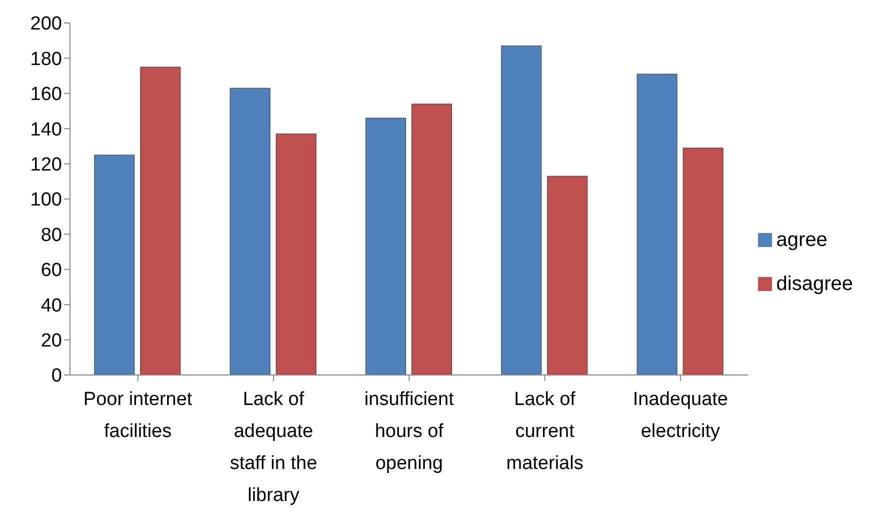  What do you see at coordinates (274, 447) in the screenshot?
I see `x-tick-label: Lack of adequate staff in the library` at bounding box center [274, 447].